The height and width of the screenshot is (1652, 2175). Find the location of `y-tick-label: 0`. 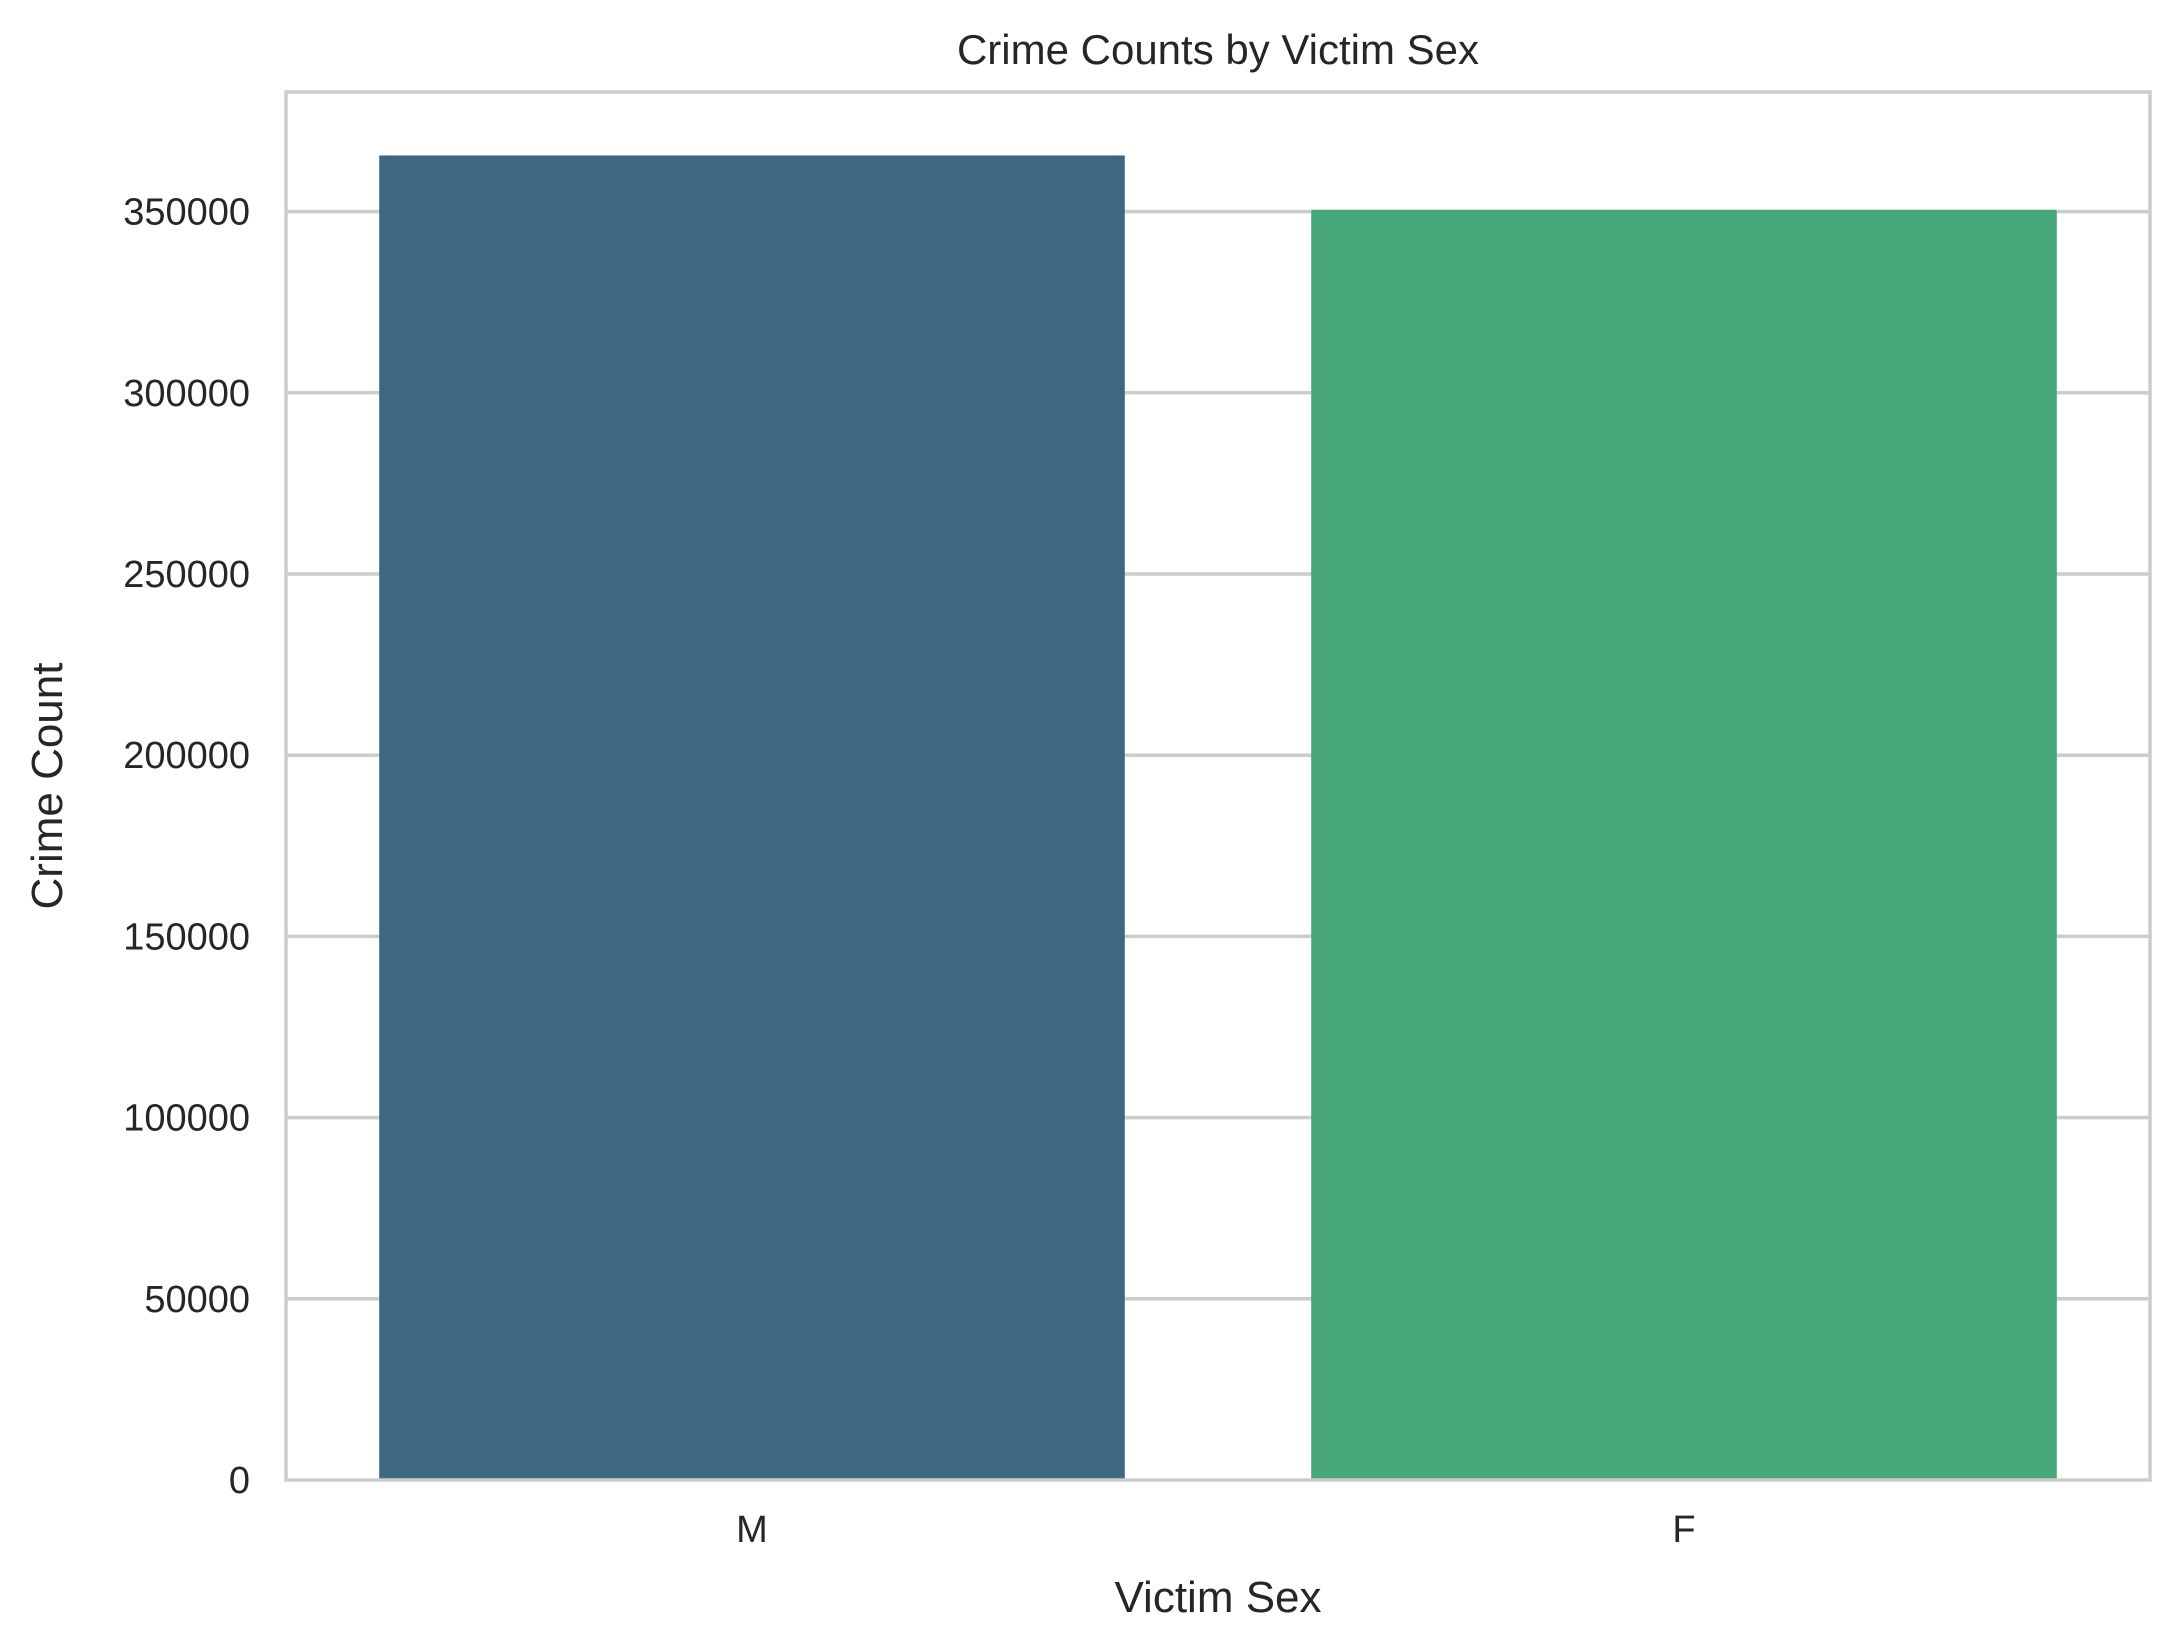

y-tick-label: 0 is located at coordinates (239, 1481).